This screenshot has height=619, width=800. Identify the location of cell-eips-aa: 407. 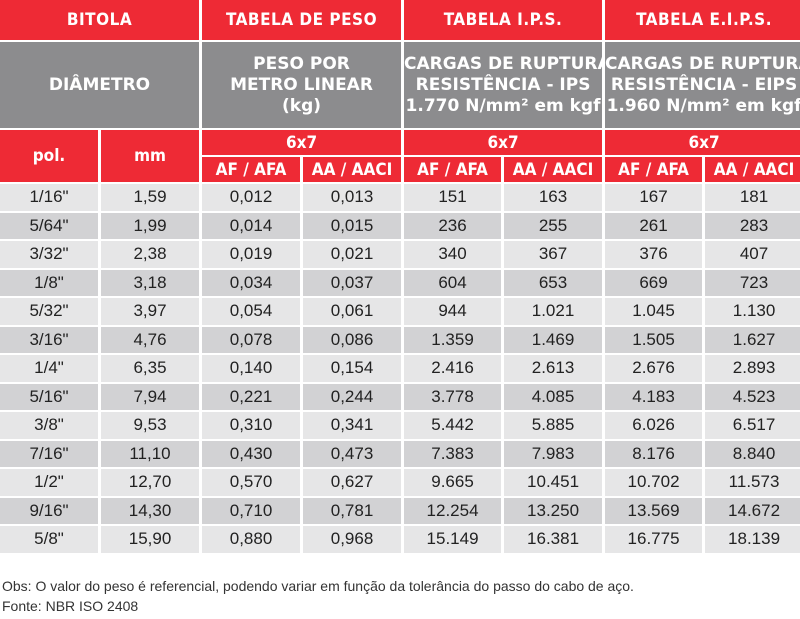
(752, 254).